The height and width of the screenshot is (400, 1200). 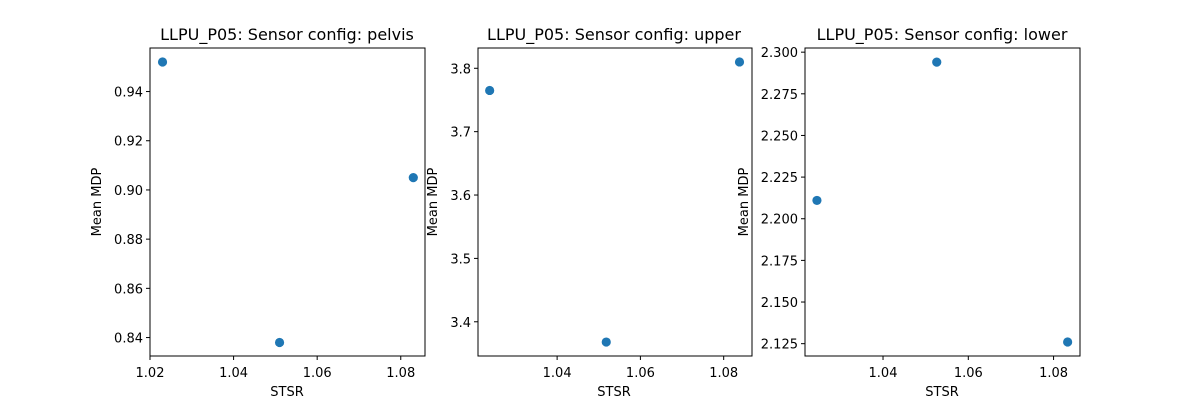 What do you see at coordinates (779, 220) in the screenshot?
I see `y-tick-label: 2.200` at bounding box center [779, 220].